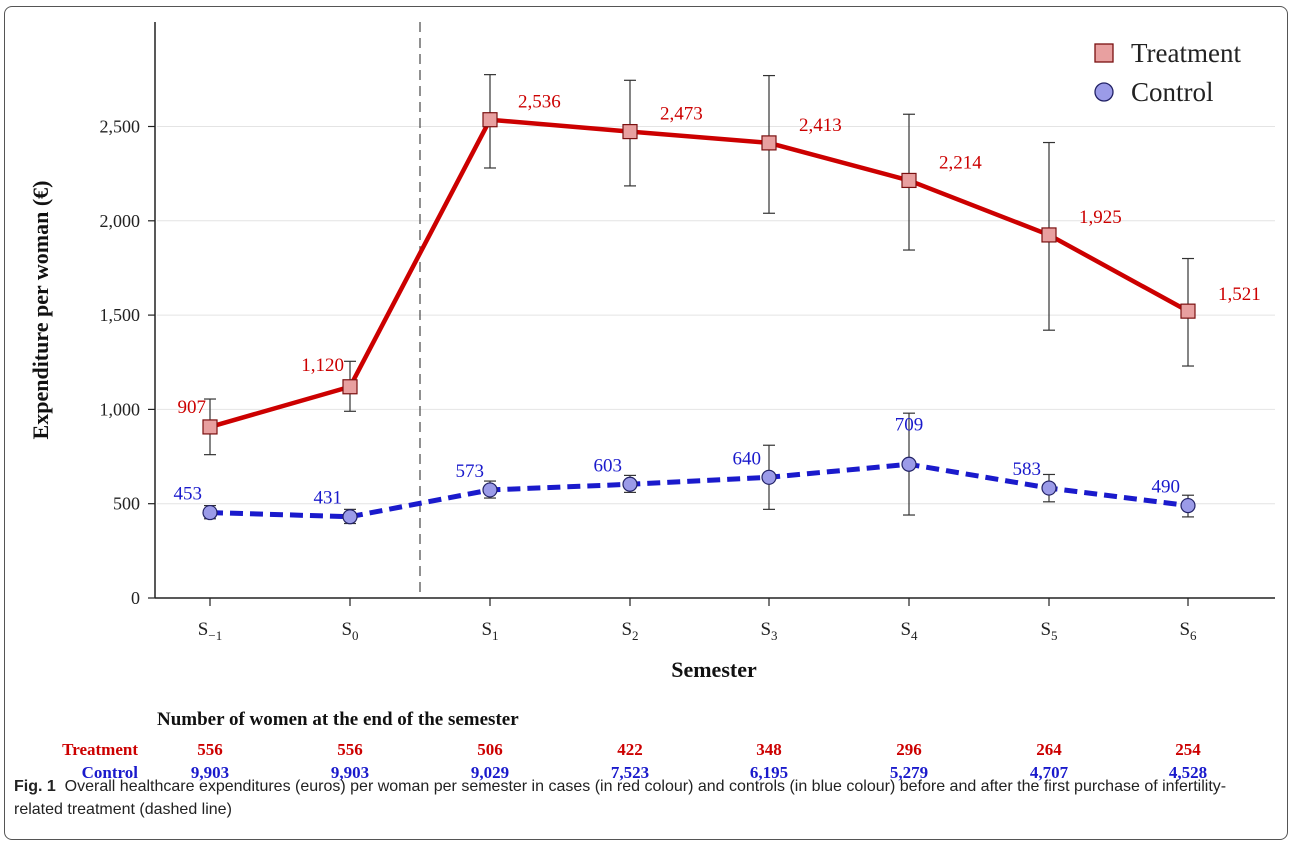 Image resolution: width=1295 pixels, height=848 pixels. I want to click on data-label-control: 603, so click(608, 465).